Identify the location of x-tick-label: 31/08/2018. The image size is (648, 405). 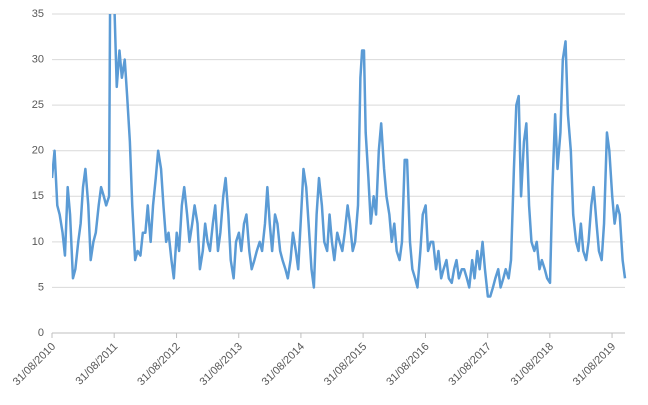
(532, 364).